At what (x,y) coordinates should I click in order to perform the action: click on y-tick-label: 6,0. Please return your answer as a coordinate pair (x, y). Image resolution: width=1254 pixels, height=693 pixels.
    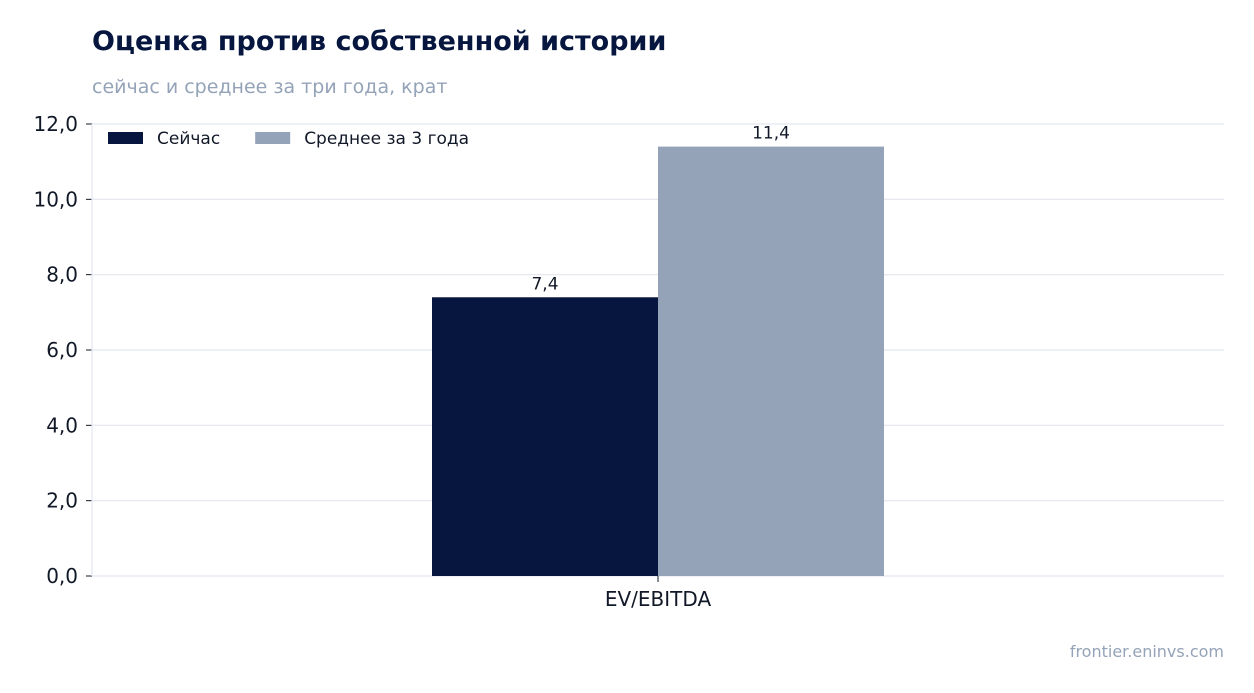
    Looking at the image, I should click on (62, 350).